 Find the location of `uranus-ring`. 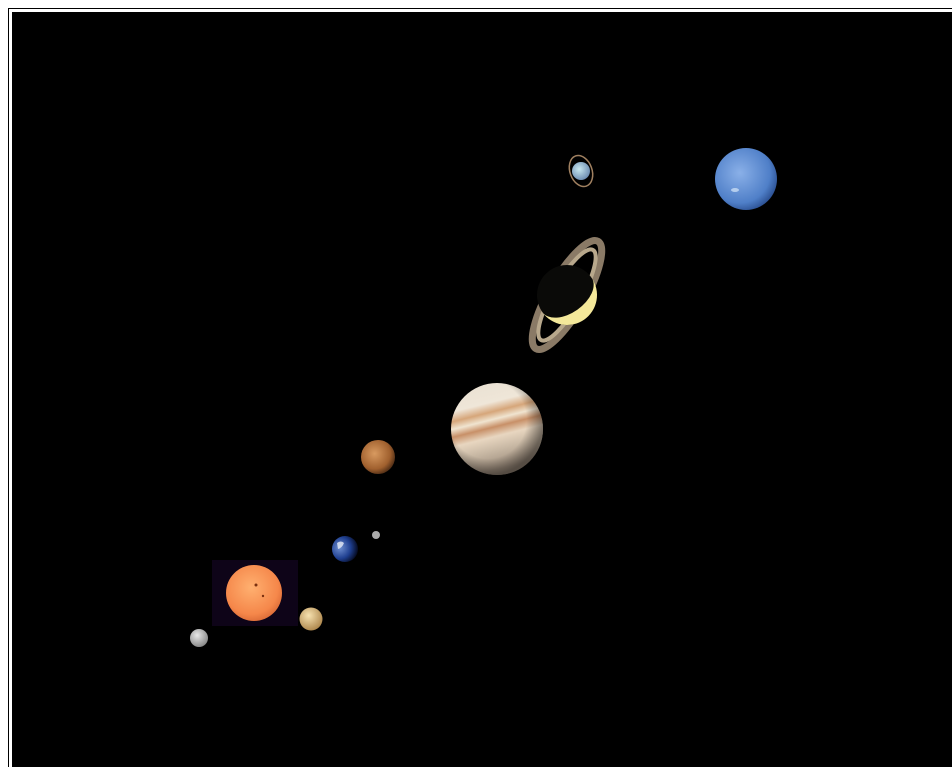

uranus-ring is located at coordinates (581, 171).